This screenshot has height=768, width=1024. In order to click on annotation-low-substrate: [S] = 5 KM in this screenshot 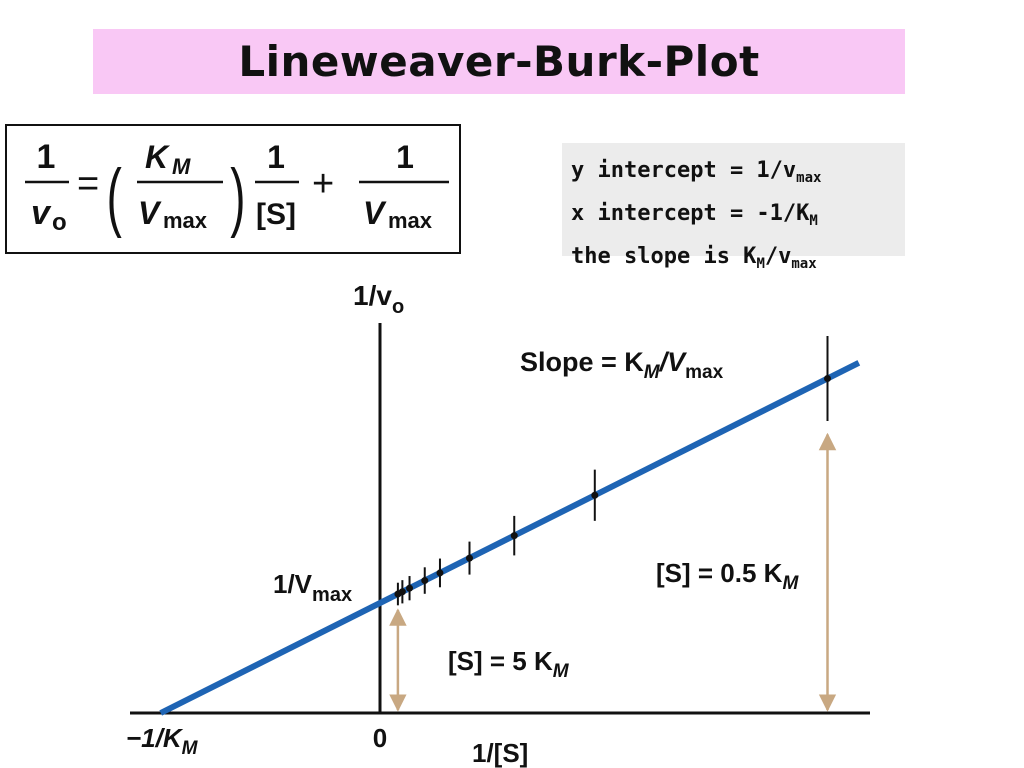, I will do `click(509, 664)`.